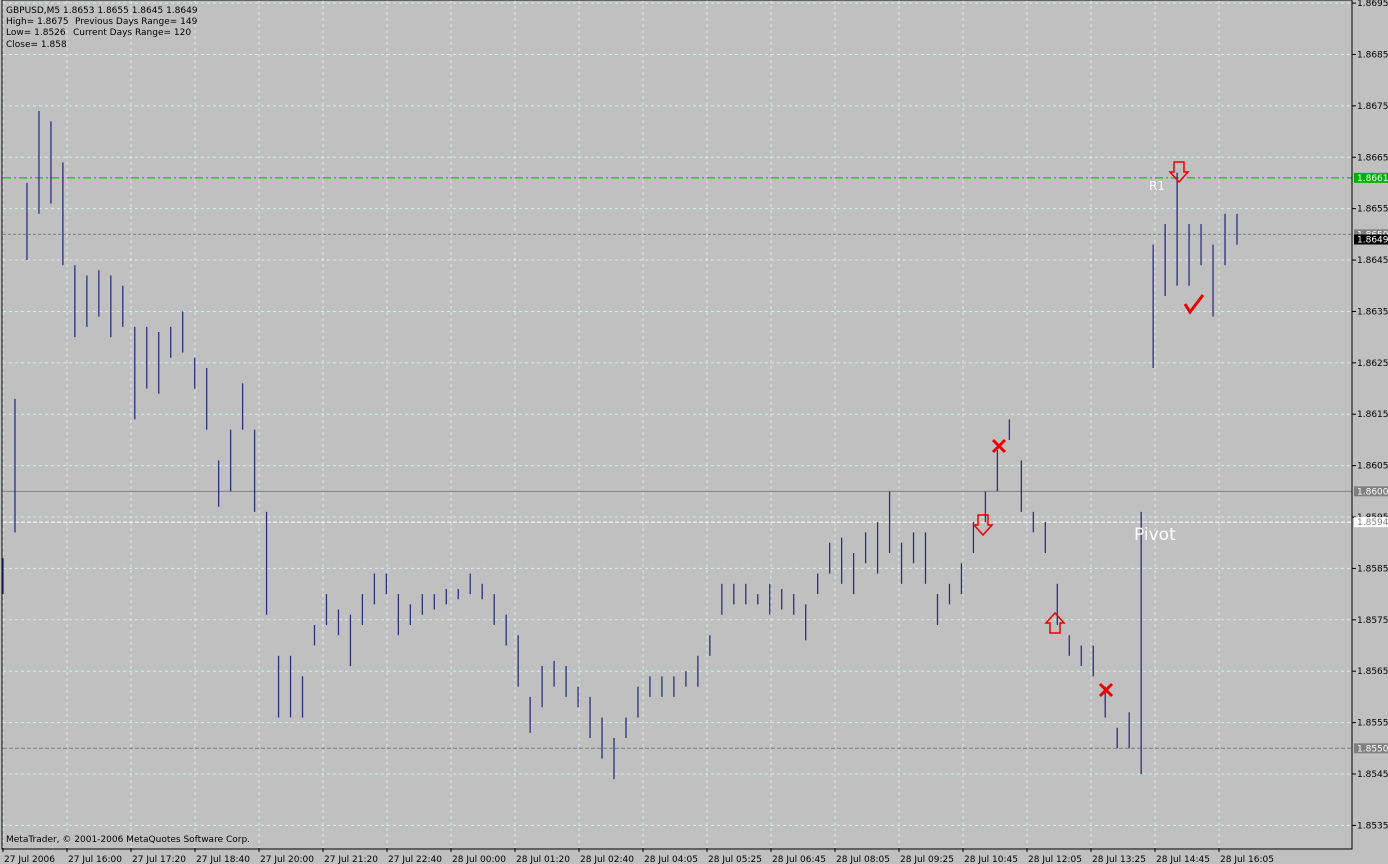 Image resolution: width=1388 pixels, height=864 pixels. I want to click on x-tick-label: 28 Jul 05:25, so click(735, 859).